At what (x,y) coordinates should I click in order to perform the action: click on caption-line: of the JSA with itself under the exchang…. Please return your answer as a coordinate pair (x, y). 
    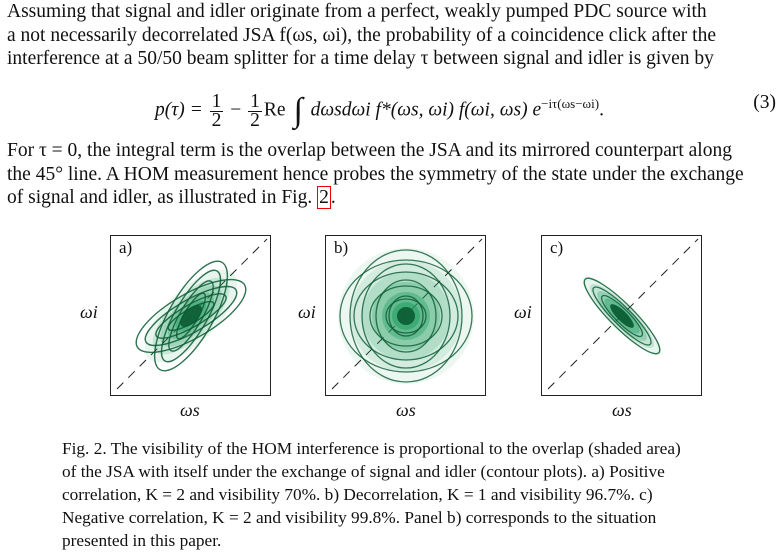
    Looking at the image, I should click on (363, 471).